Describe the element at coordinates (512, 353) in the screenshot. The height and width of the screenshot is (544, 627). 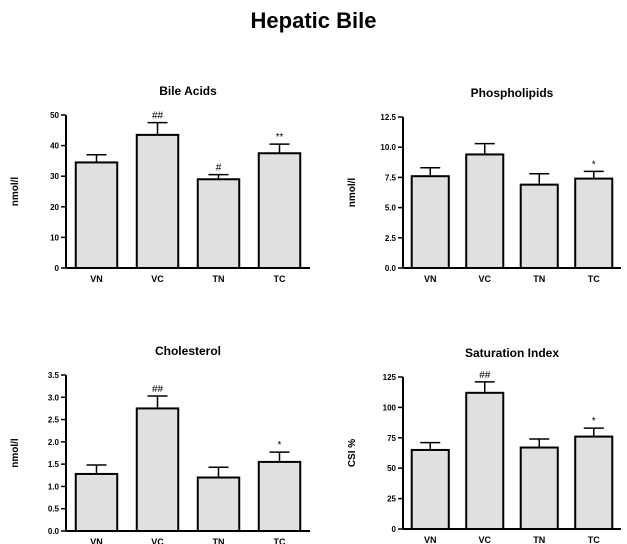
I see `chart-title: Saturation Index` at that location.